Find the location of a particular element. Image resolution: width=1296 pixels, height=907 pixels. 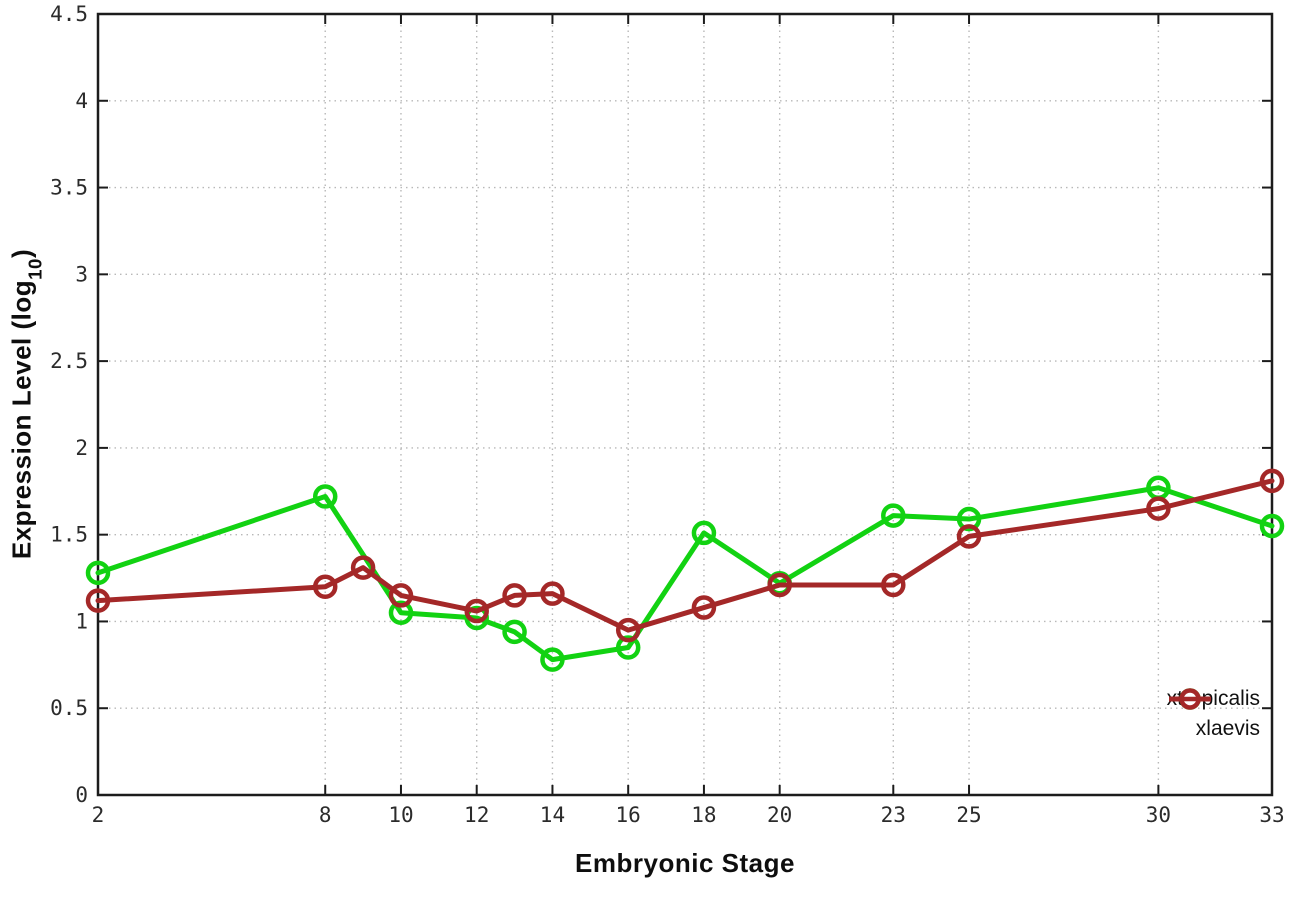

legend-marker-xlaevis-icon is located at coordinates (1189, 699).